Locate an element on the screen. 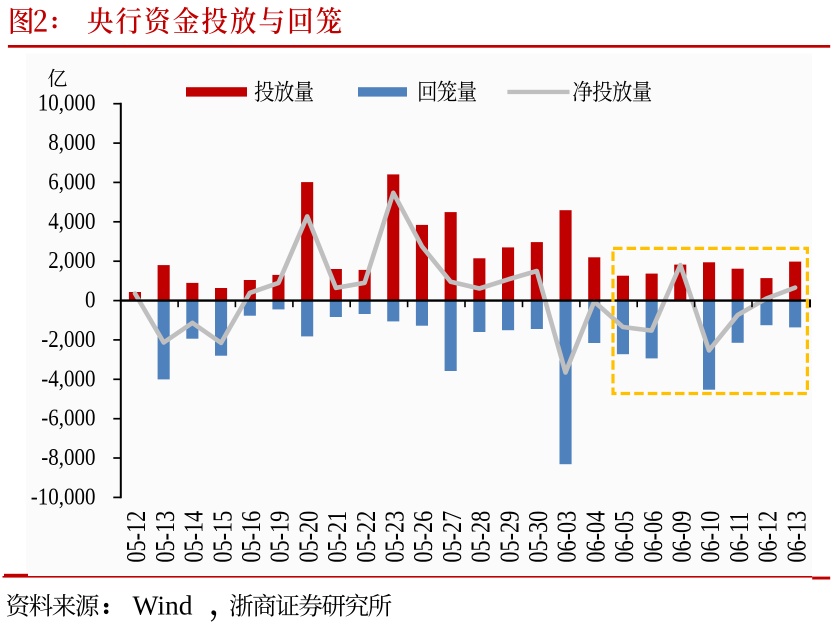  svg-text: 06-11 is located at coordinates (740, 537).